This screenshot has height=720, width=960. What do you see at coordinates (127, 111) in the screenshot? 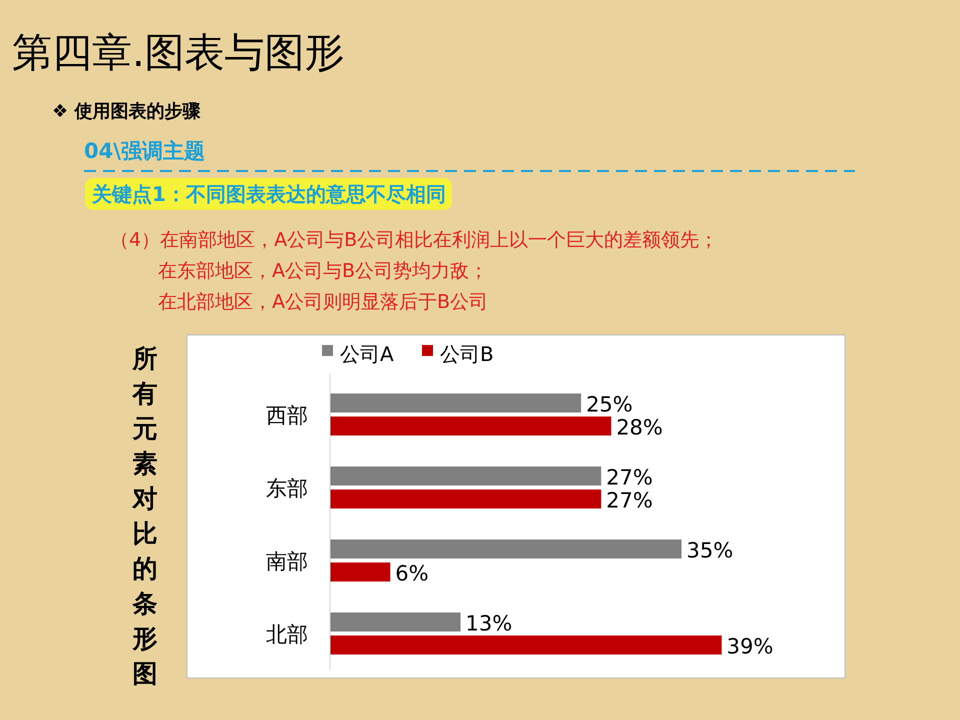
I see `text: ❖ 使用图表的步骤` at bounding box center [127, 111].